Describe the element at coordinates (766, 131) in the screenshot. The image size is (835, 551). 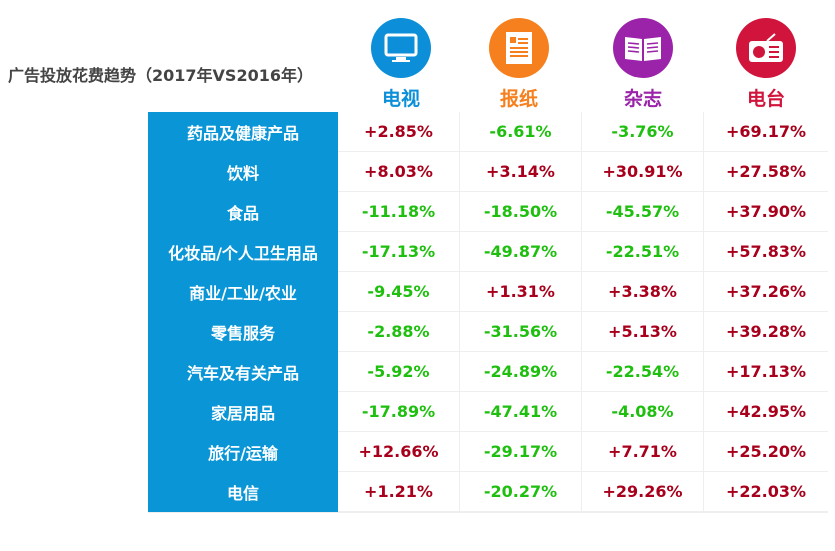
I see `value-cell: +69.17%` at that location.